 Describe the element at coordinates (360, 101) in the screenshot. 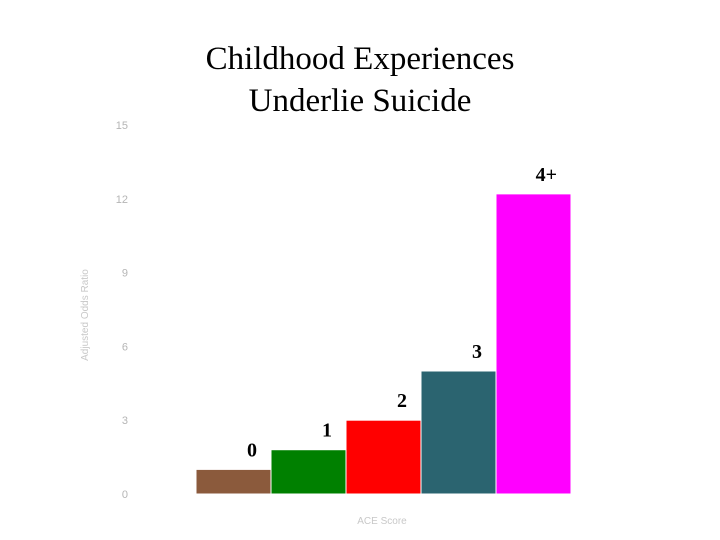

I see `title-line-2: Underlie Suicide` at that location.